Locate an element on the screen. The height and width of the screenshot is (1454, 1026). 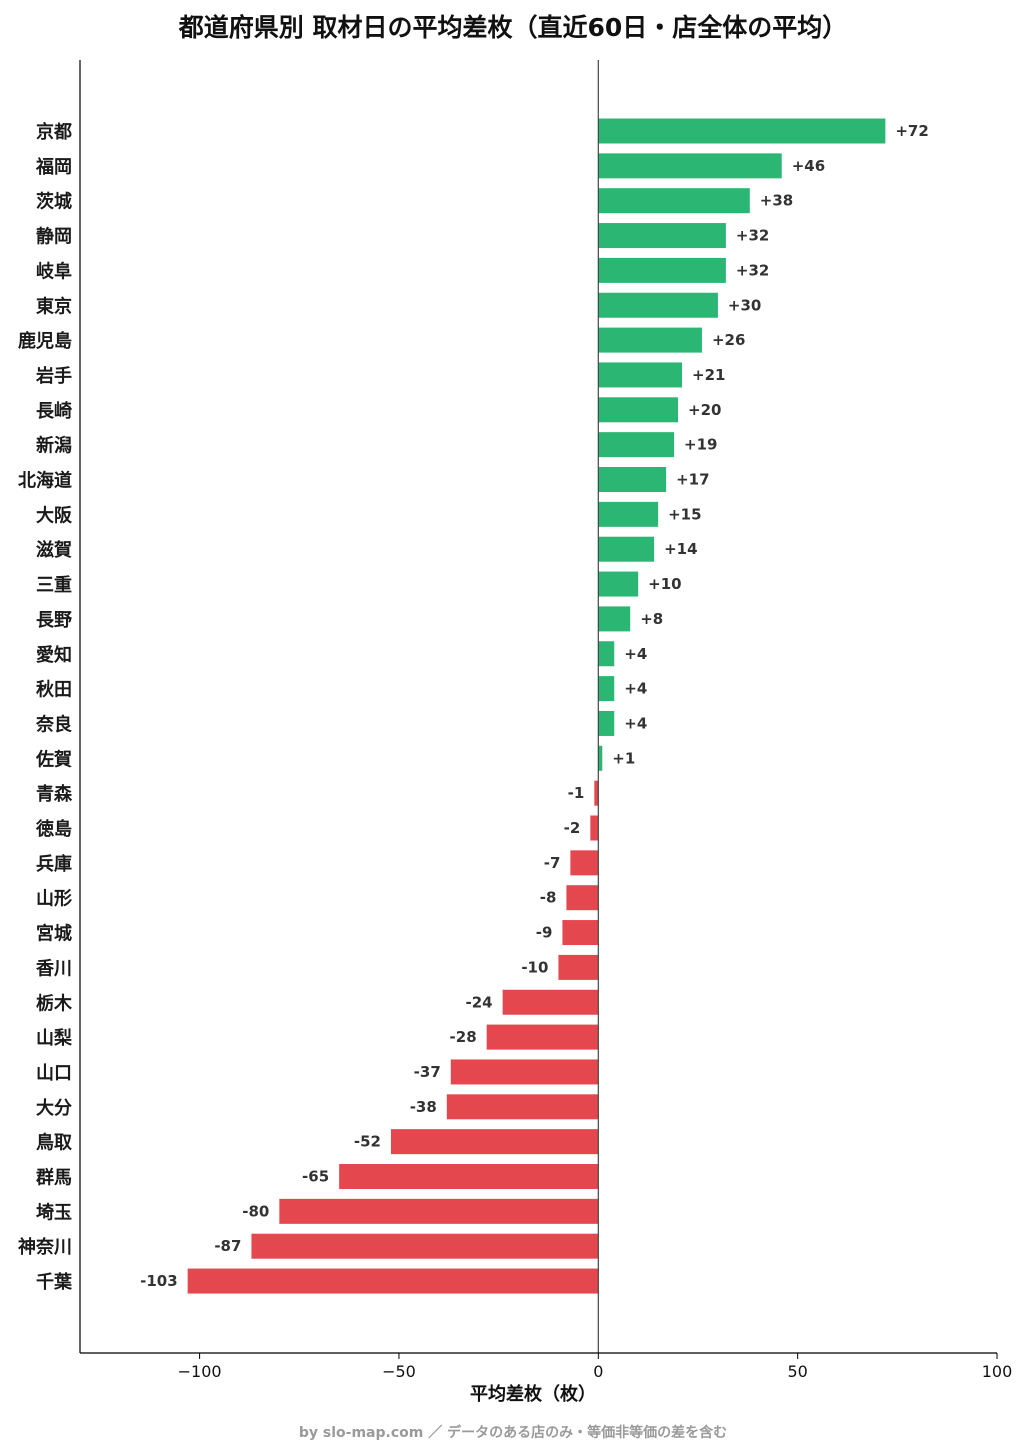
category-label: 宮城 is located at coordinates (54, 934).